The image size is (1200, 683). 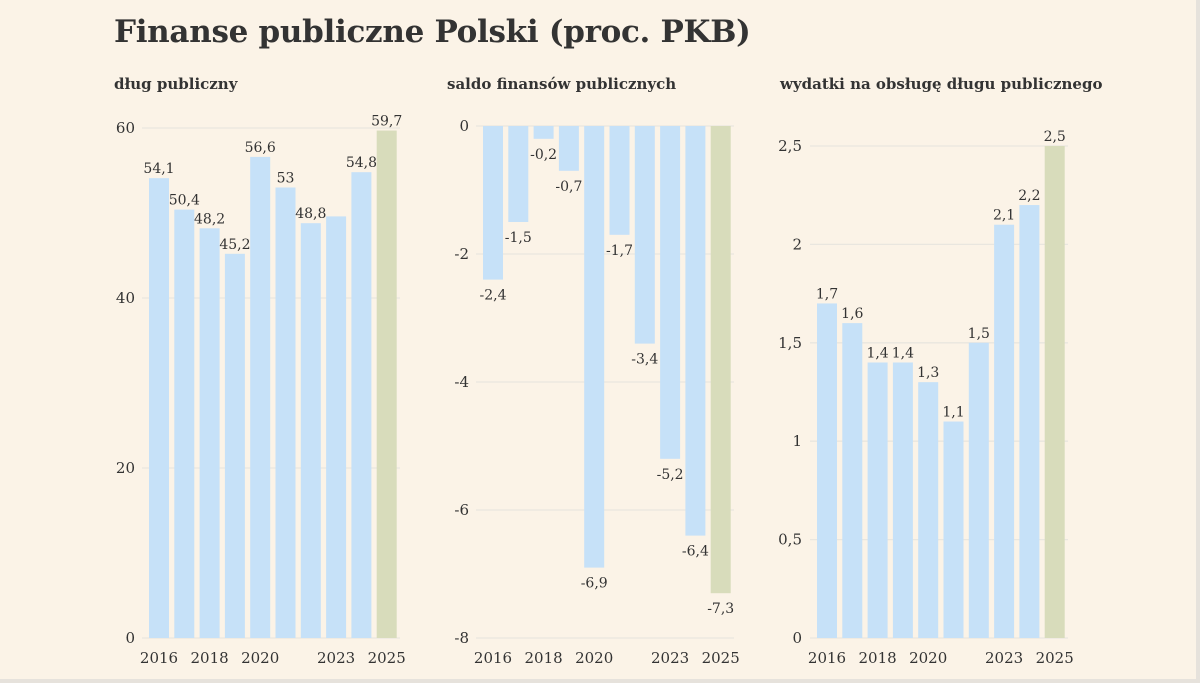 I want to click on data-label: -5,2, so click(x=670, y=475).